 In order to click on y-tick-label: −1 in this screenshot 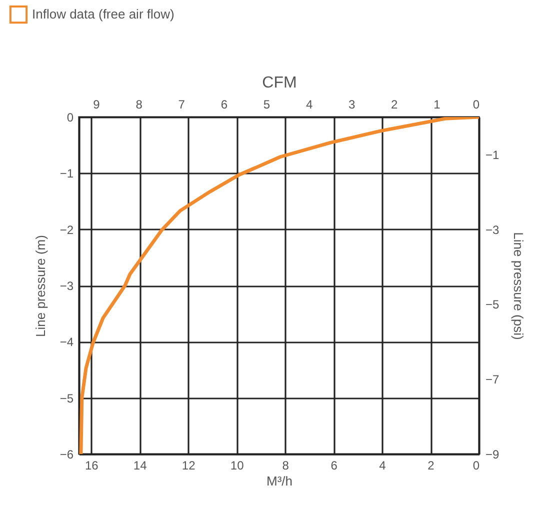, I will do `click(67, 173)`.